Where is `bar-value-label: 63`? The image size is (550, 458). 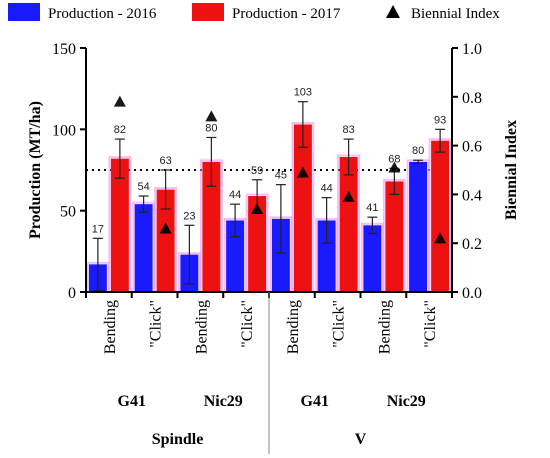
bar-value-label: 63 is located at coordinates (166, 161).